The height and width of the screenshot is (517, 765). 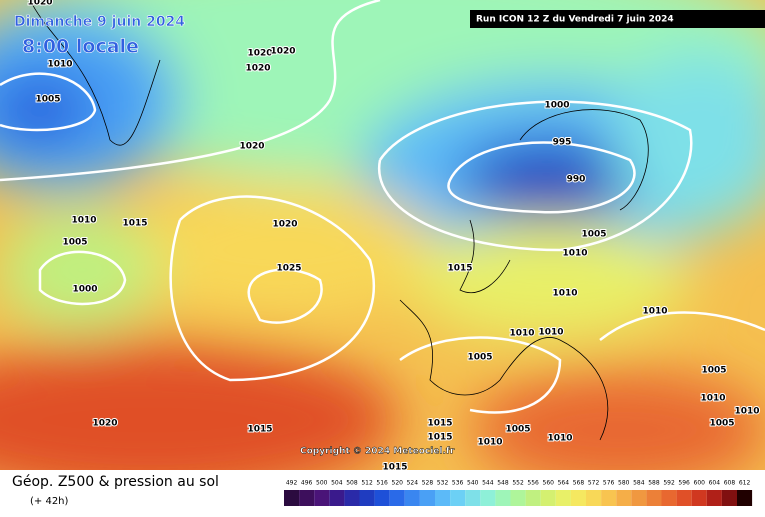 What do you see at coordinates (382, 483) in the screenshot?
I see `colorbar-label: 516` at bounding box center [382, 483].